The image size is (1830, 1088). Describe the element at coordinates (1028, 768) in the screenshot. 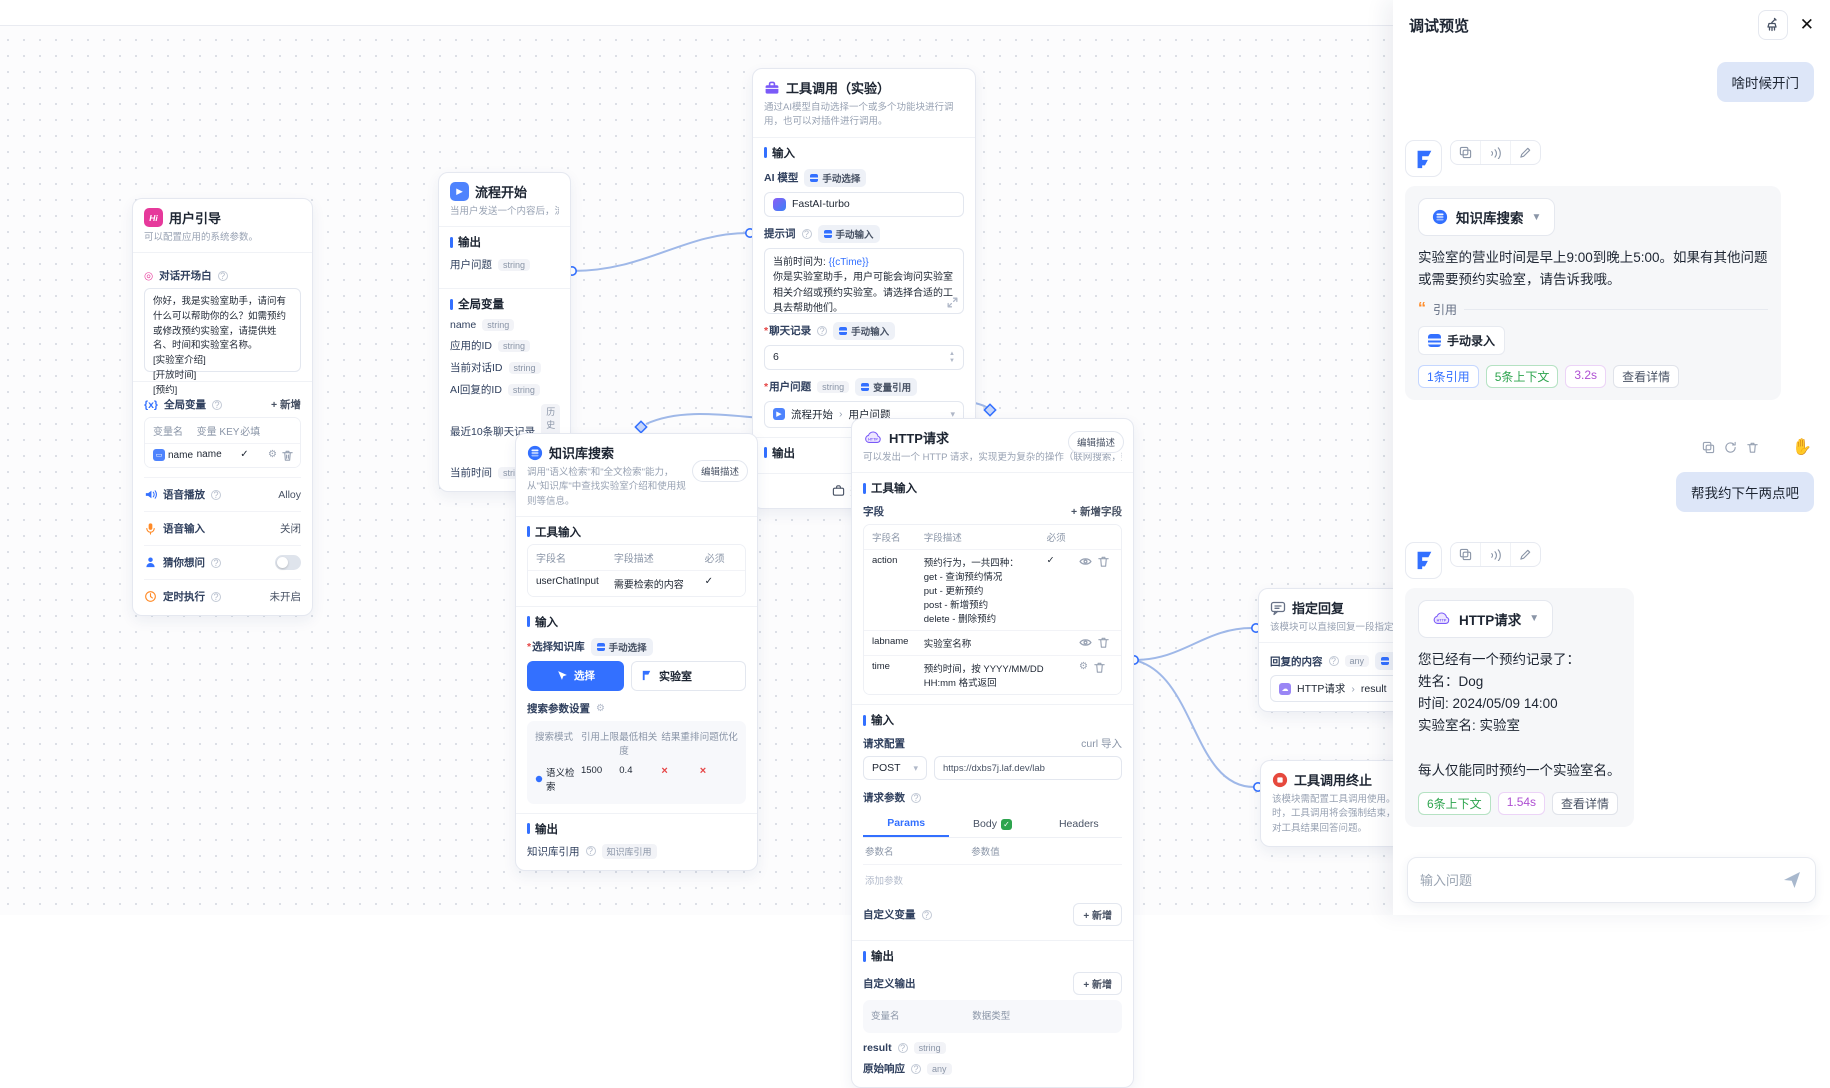

I see `url-input: https://dxbs7j.laf.dev/lab` at that location.